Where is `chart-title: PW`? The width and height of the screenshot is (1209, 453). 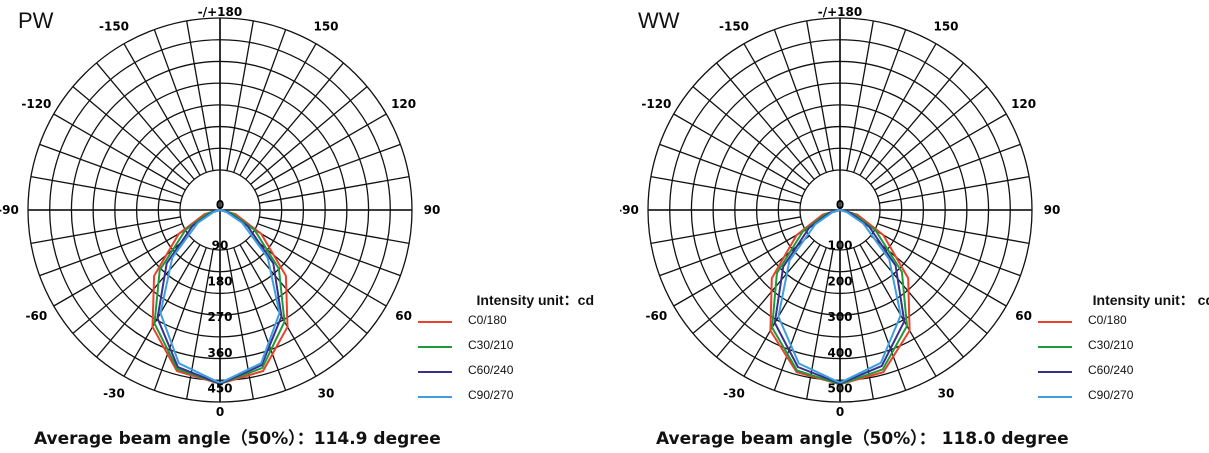
chart-title: PW is located at coordinates (36, 20).